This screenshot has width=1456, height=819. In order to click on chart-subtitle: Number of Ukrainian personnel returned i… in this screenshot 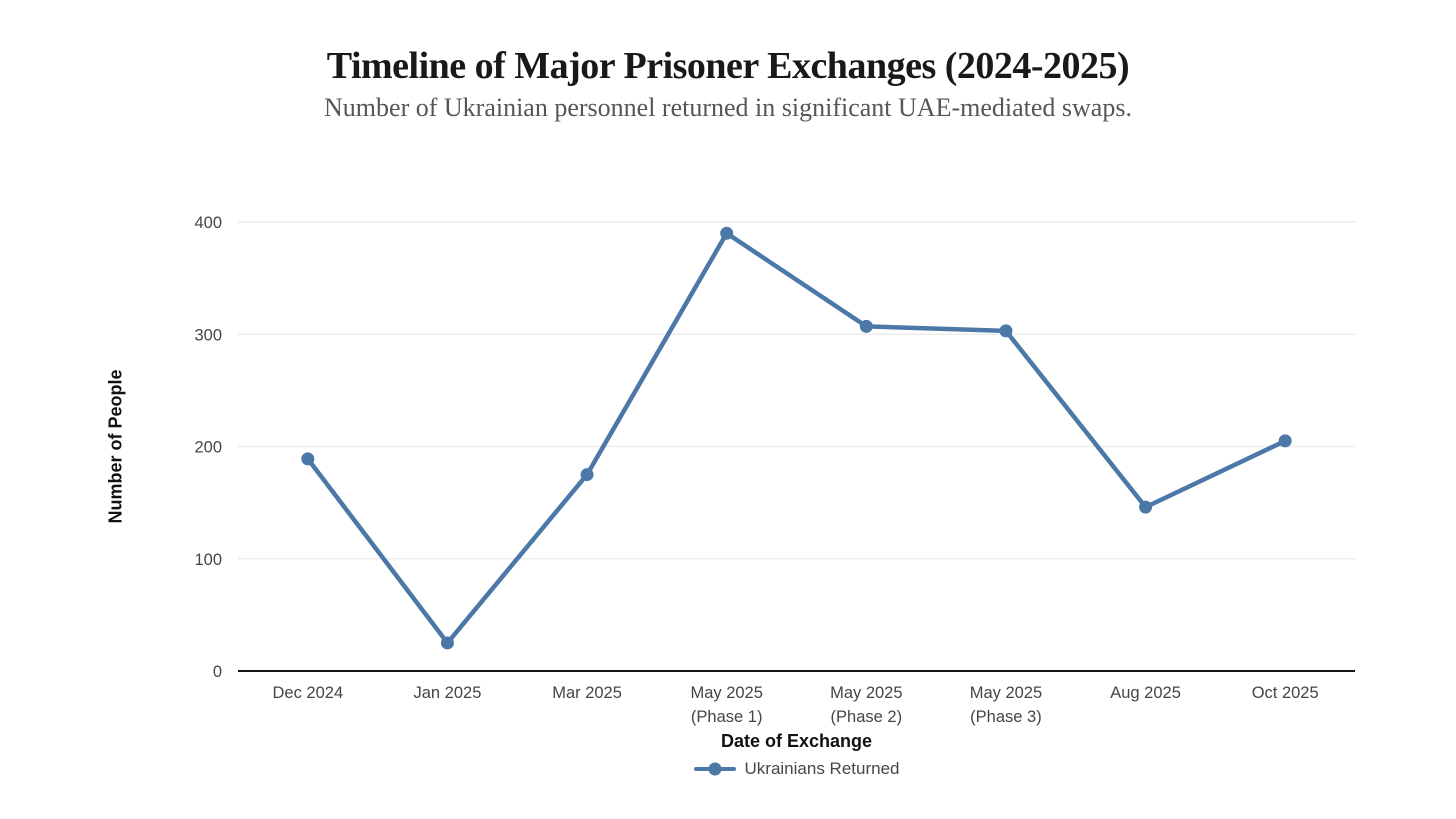, I will do `click(728, 107)`.